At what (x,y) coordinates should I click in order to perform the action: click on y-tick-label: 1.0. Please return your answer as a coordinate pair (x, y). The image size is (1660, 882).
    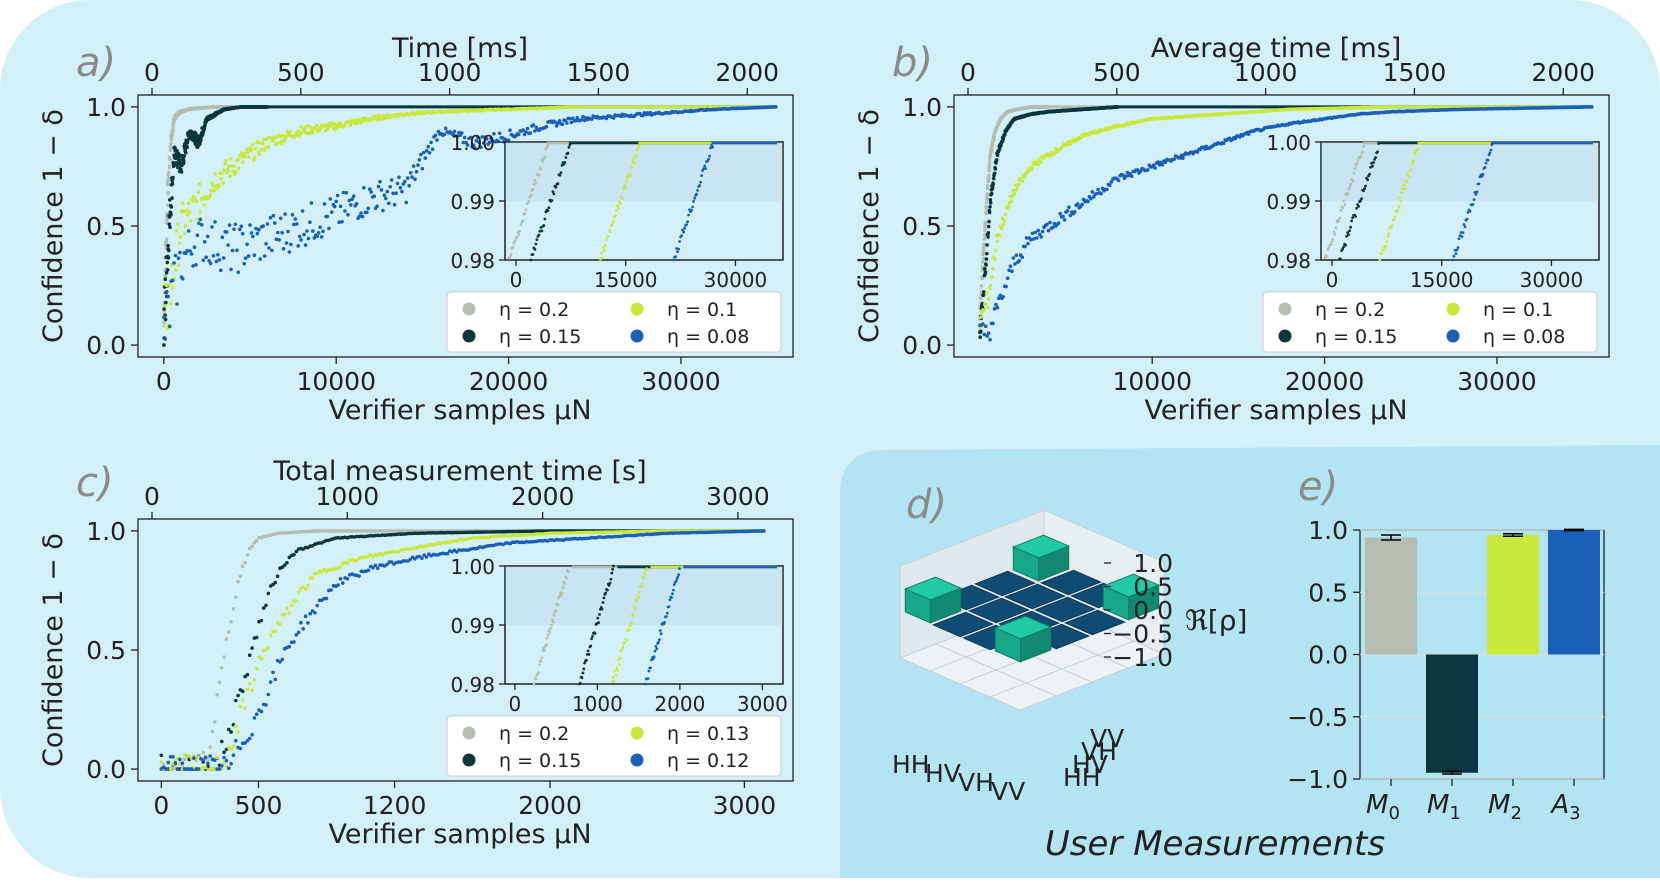
    Looking at the image, I should click on (106, 107).